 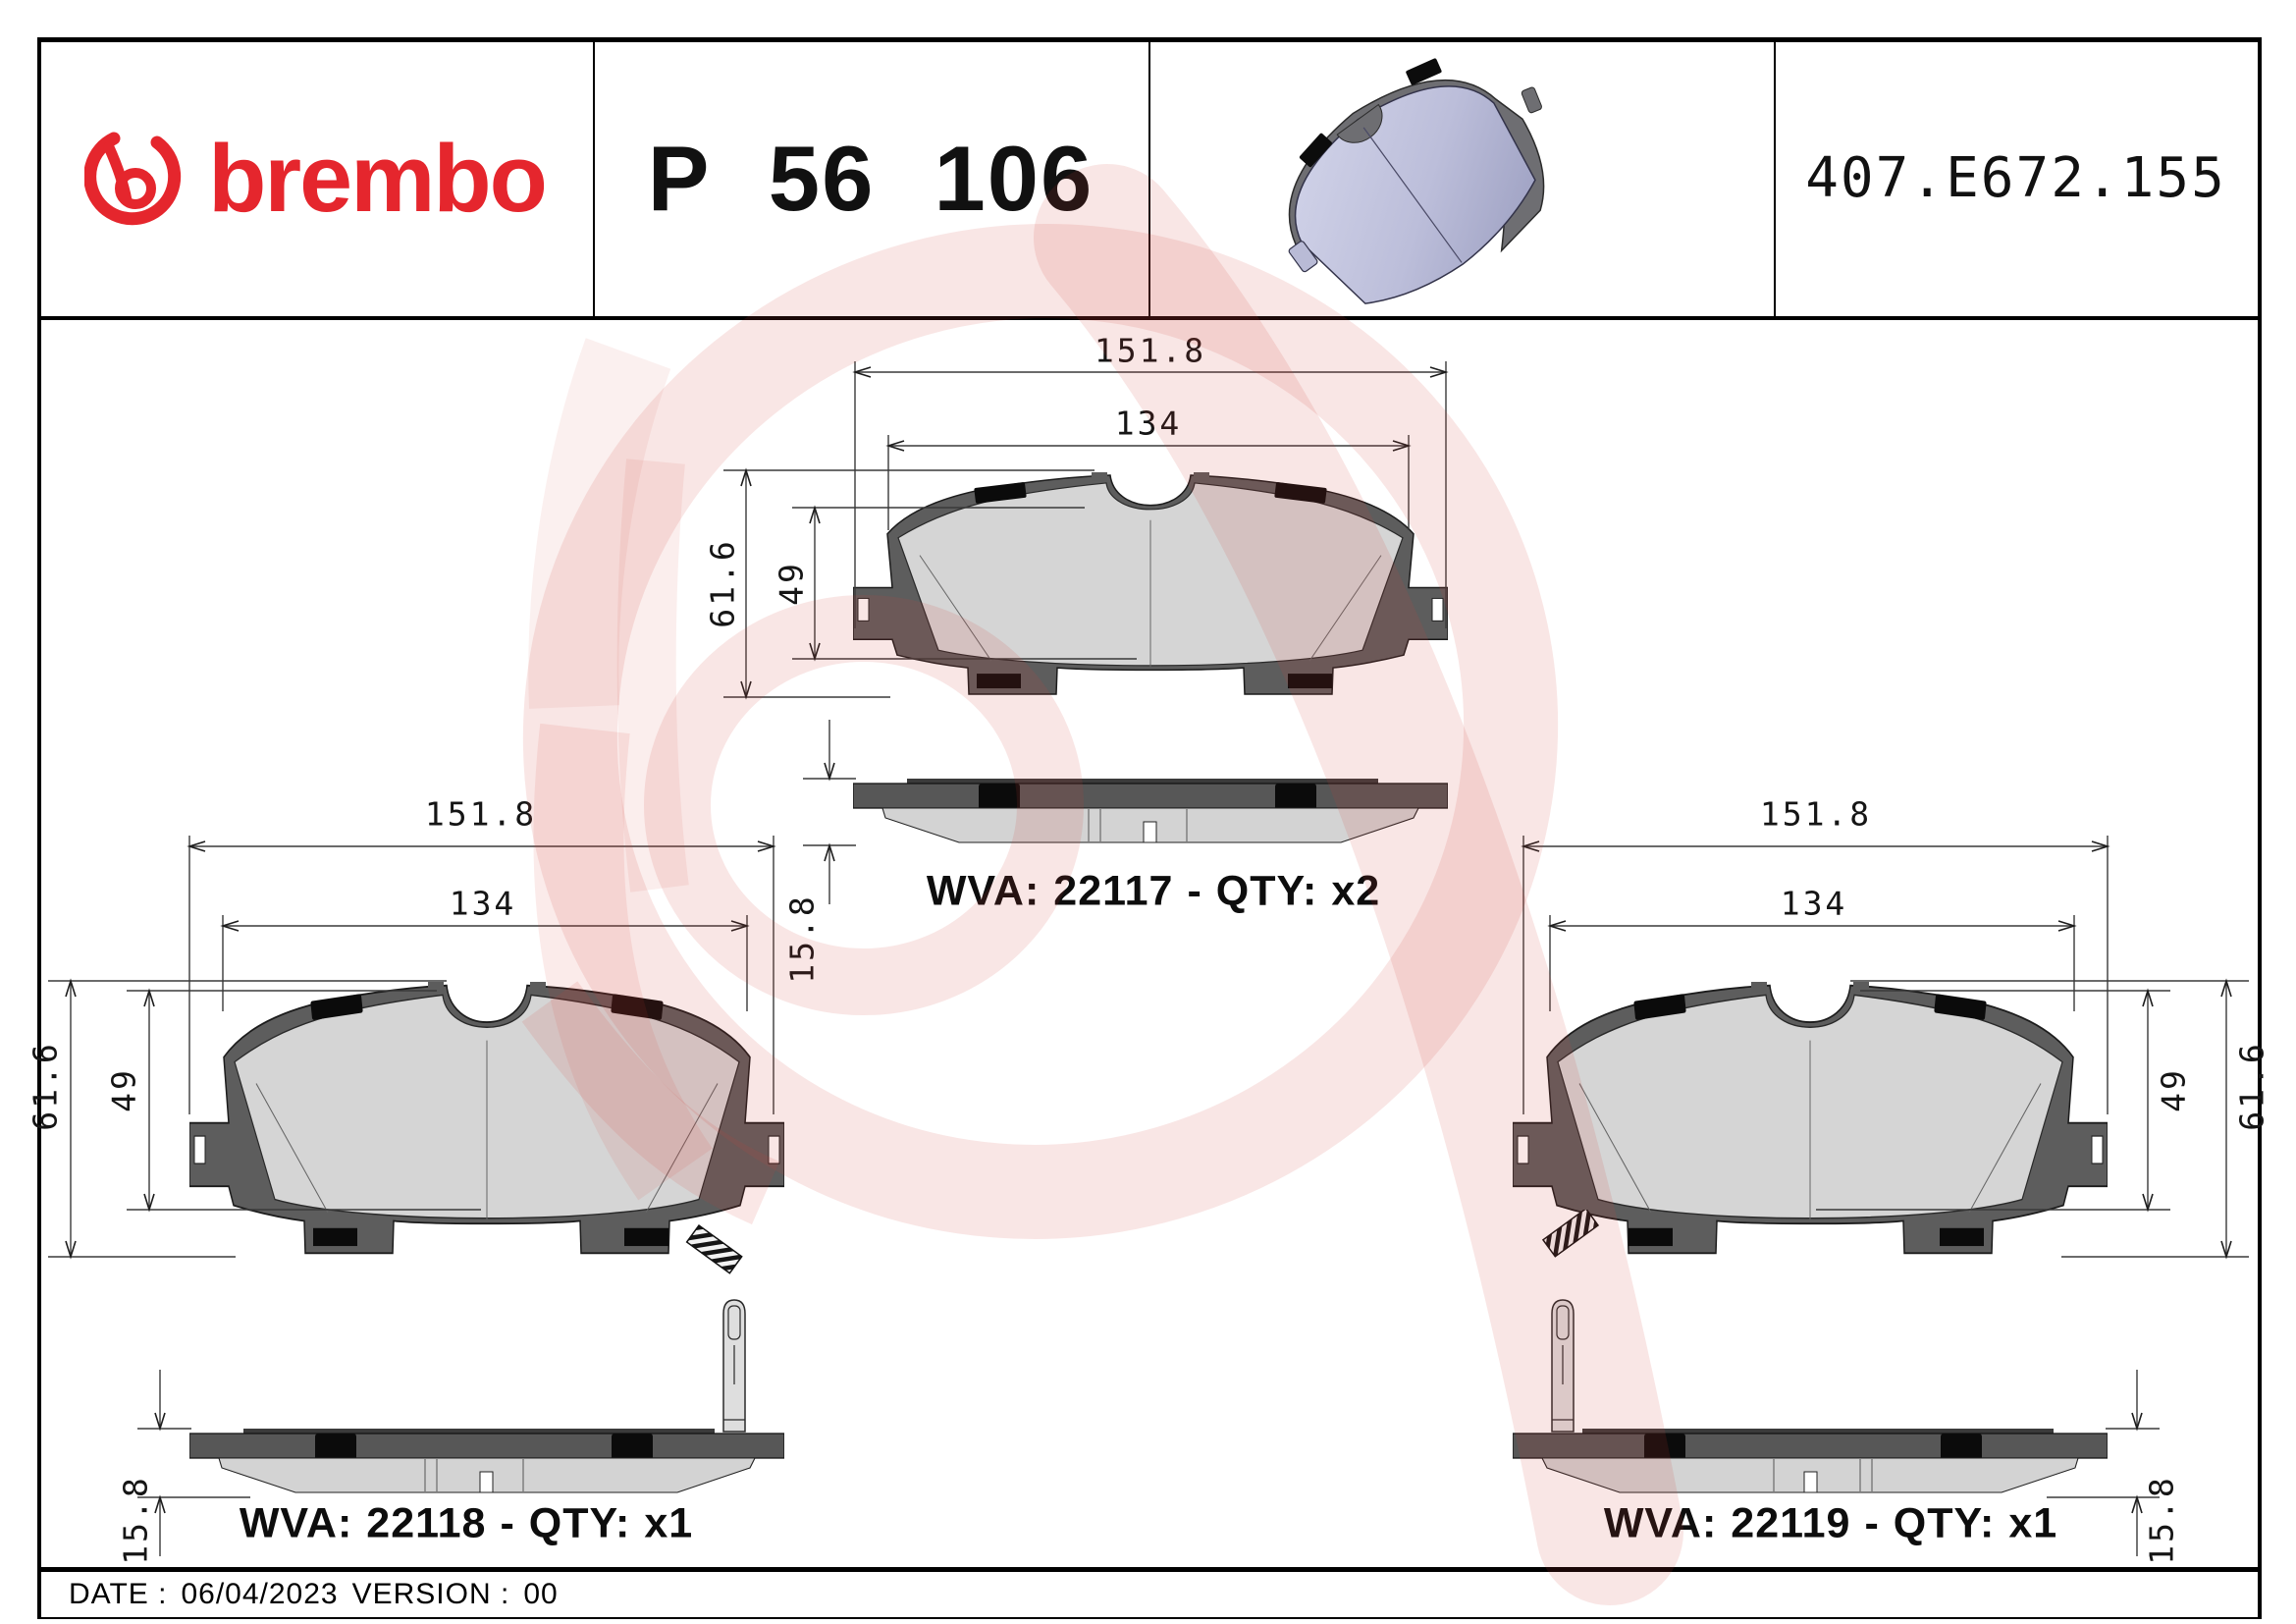 I want to click on header-reference-cell: 407.E672.155, so click(x=2016, y=178).